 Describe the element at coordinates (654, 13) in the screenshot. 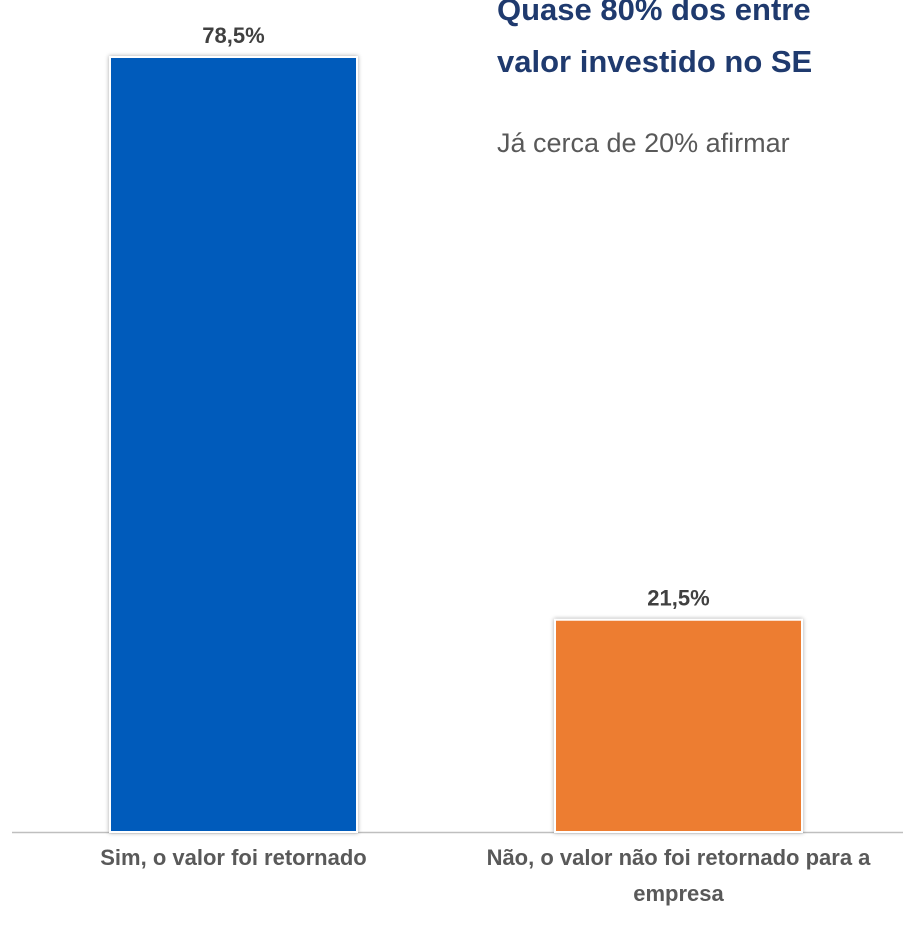

I see `chart-title: Quase 80% dos entre` at that location.